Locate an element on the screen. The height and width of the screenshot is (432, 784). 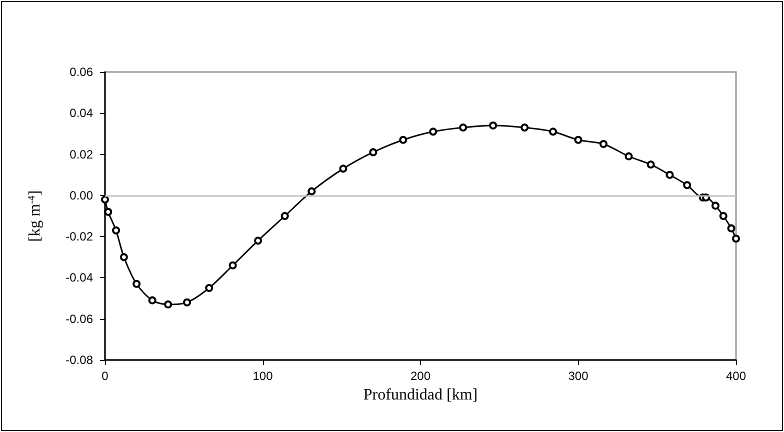
x-tick-label: 100 is located at coordinates (263, 376).